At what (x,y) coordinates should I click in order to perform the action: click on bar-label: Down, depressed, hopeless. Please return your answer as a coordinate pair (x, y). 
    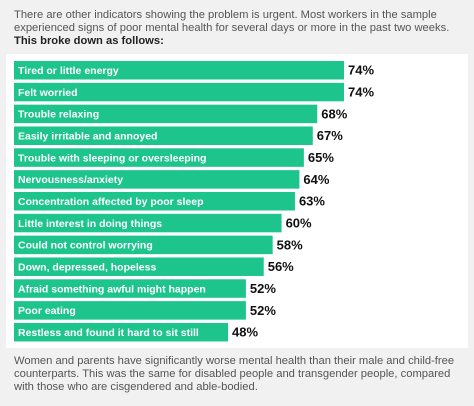
    Looking at the image, I should click on (87, 268).